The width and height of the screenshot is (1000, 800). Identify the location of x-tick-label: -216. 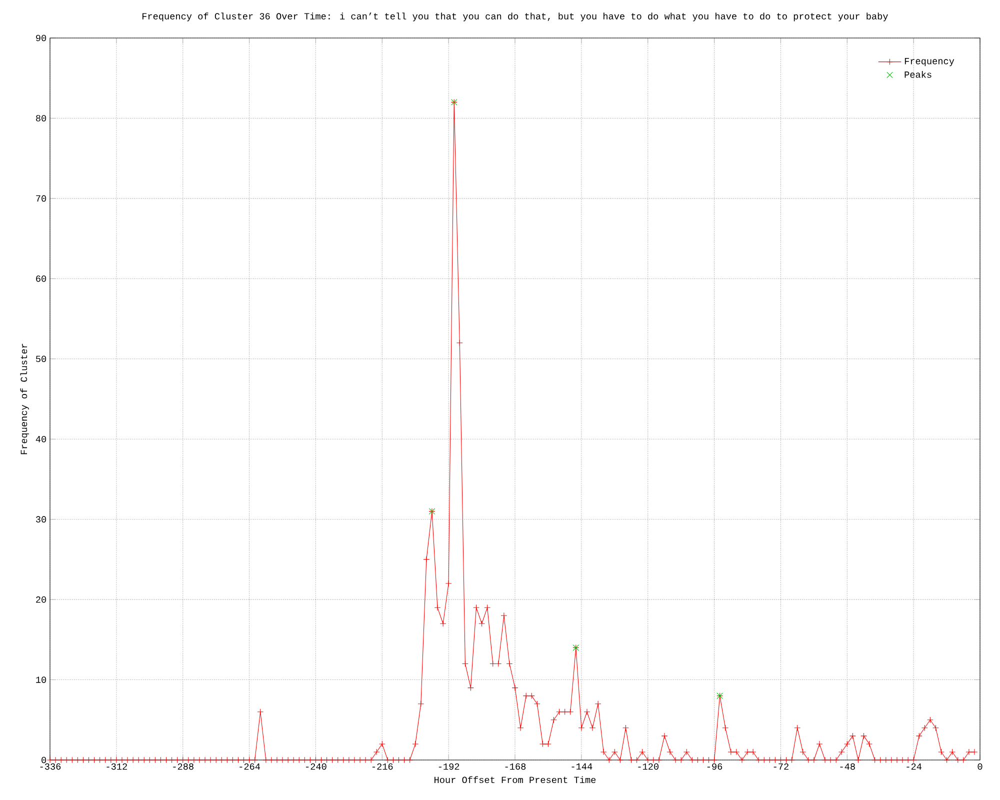
(382, 766).